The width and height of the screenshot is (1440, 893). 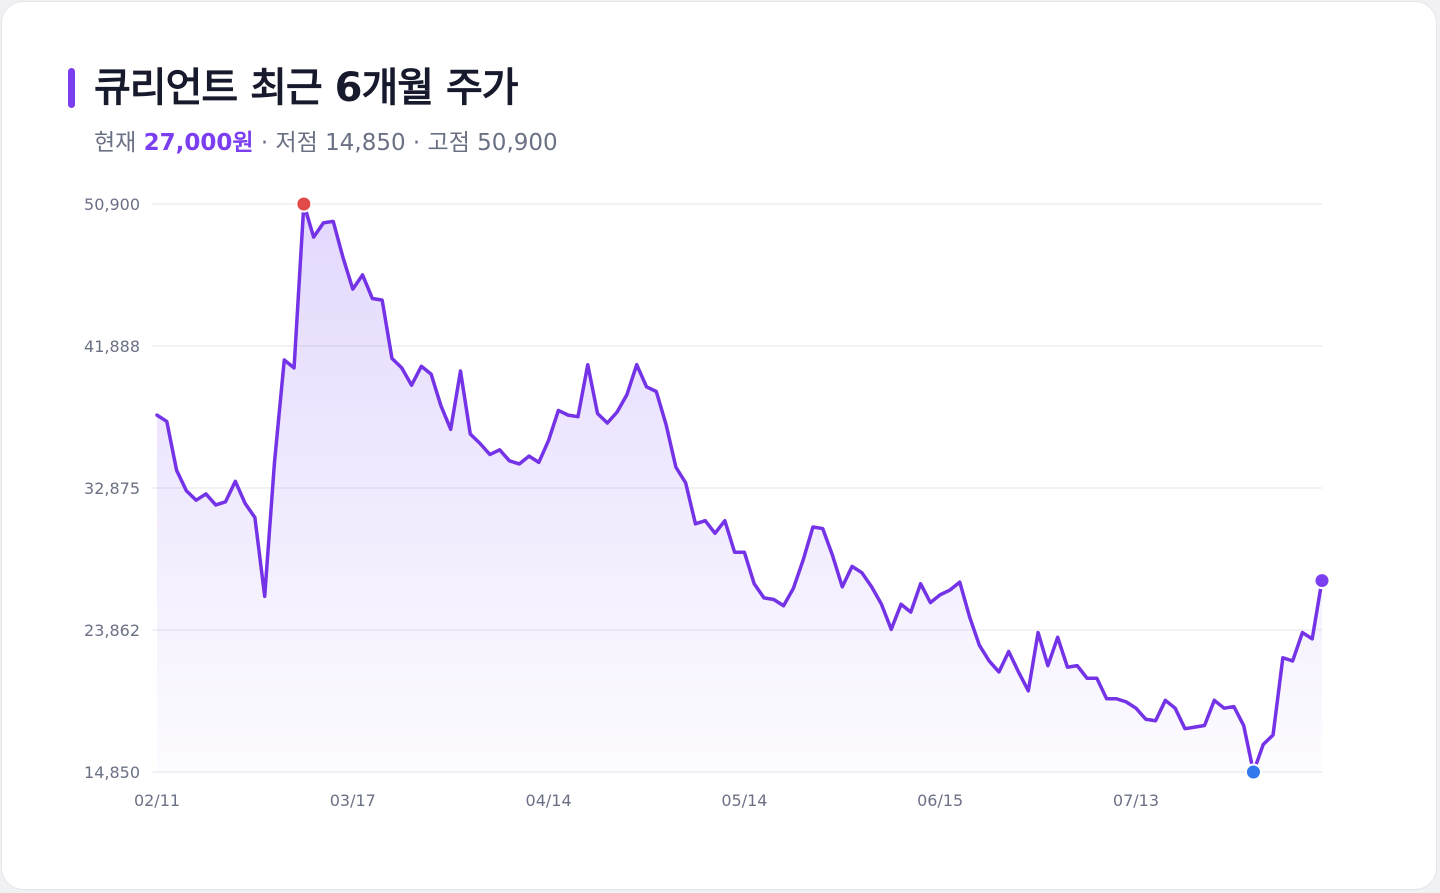 I want to click on title-accent-bar, so click(x=71, y=88).